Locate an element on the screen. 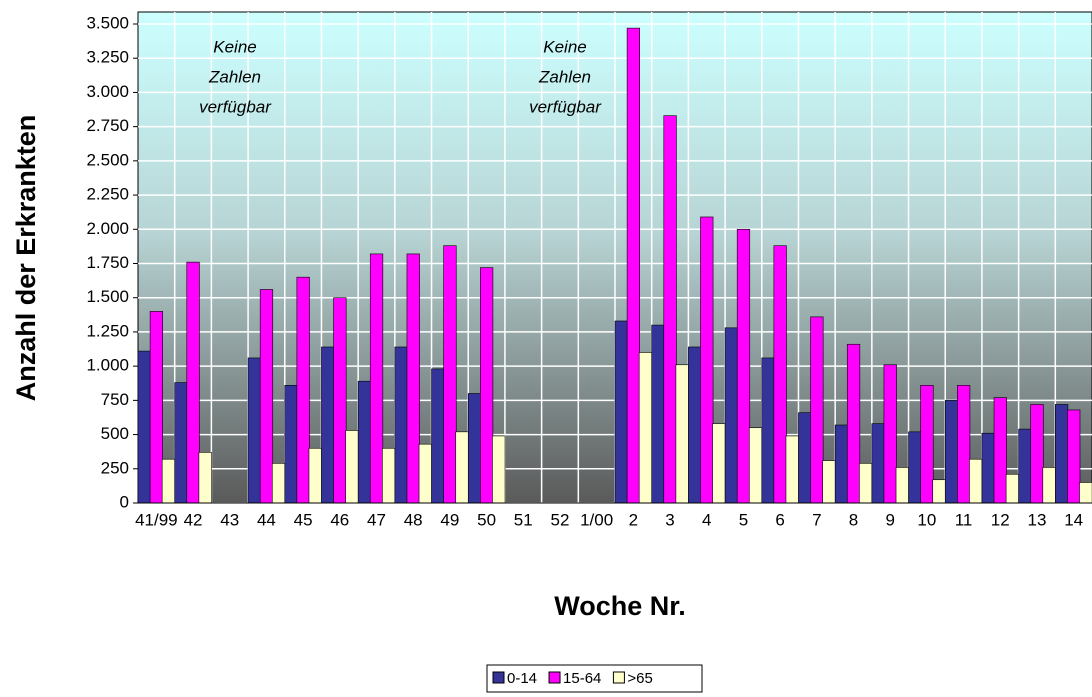 The width and height of the screenshot is (1092, 697). x-tick-label: 12 is located at coordinates (1000, 519).